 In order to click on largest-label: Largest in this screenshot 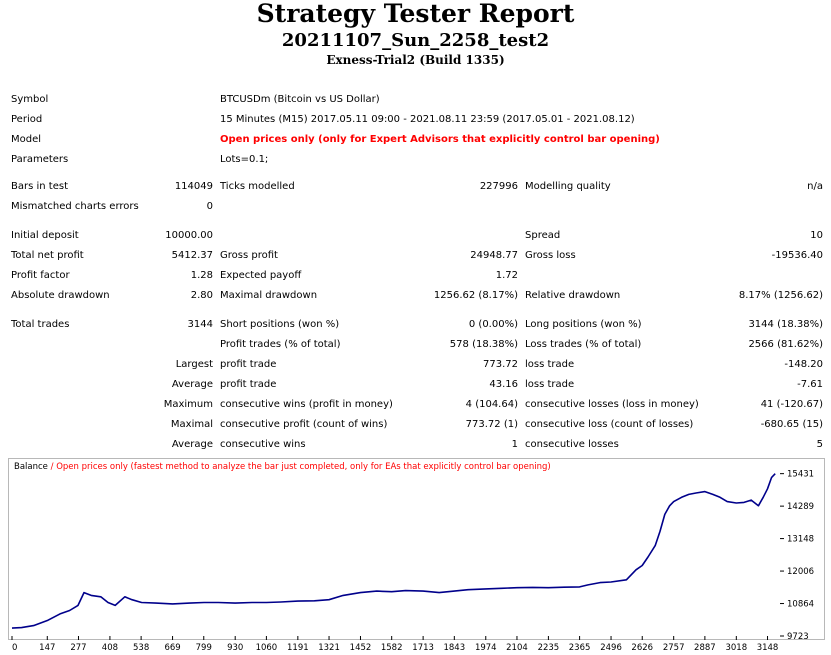, I will do `click(194, 364)`.